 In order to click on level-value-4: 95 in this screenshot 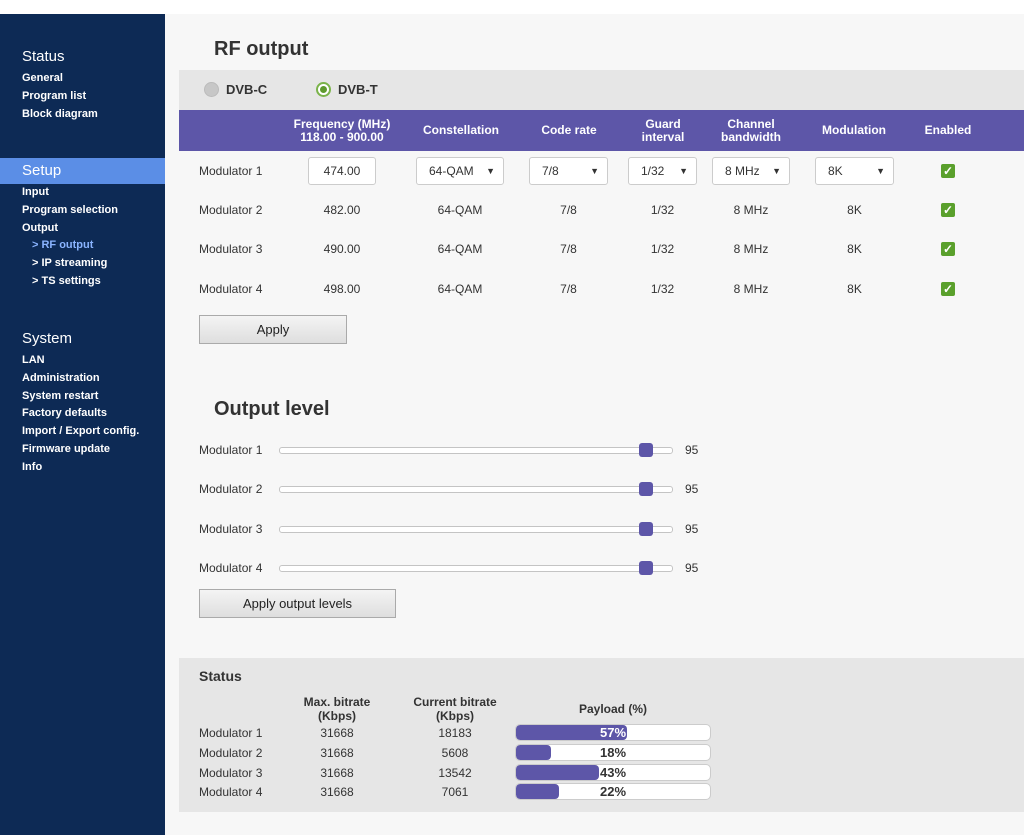, I will do `click(692, 568)`.